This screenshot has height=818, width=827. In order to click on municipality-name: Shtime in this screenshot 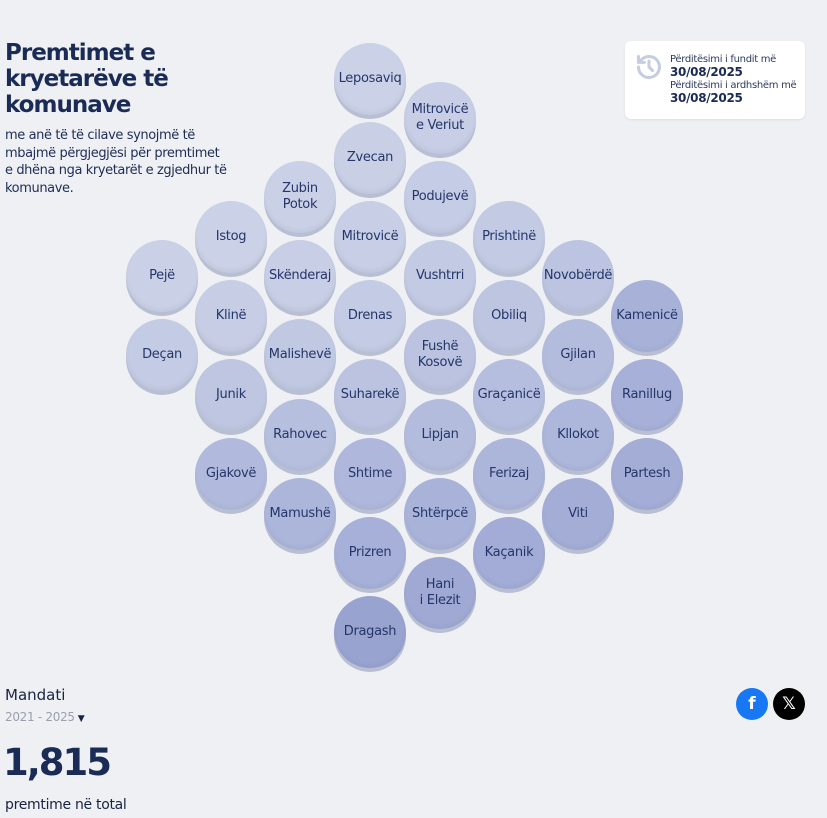, I will do `click(370, 473)`.